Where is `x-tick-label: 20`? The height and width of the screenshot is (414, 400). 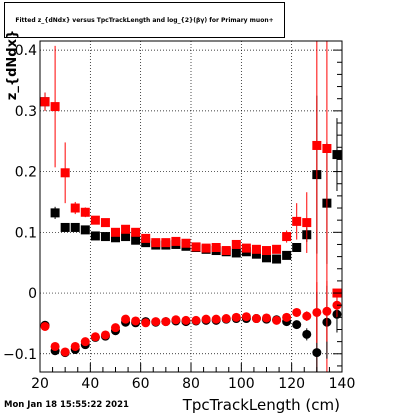
x-tick-label: 20 is located at coordinates (40, 384).